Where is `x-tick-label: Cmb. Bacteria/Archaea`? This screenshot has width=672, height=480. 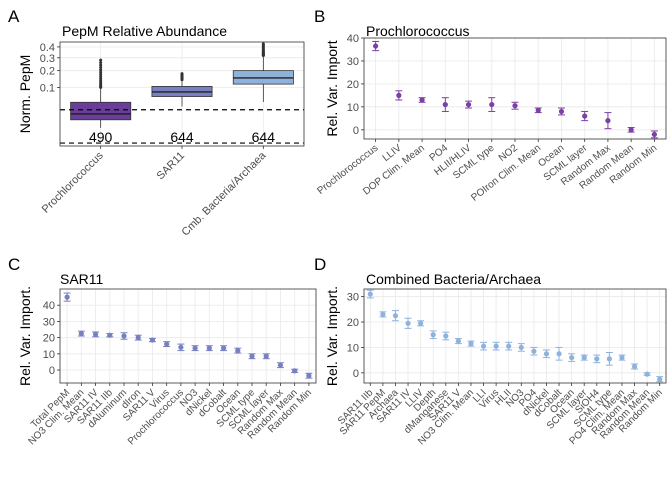
x-tick-label: Cmb. Bacteria/Archaea is located at coordinates (225, 194).